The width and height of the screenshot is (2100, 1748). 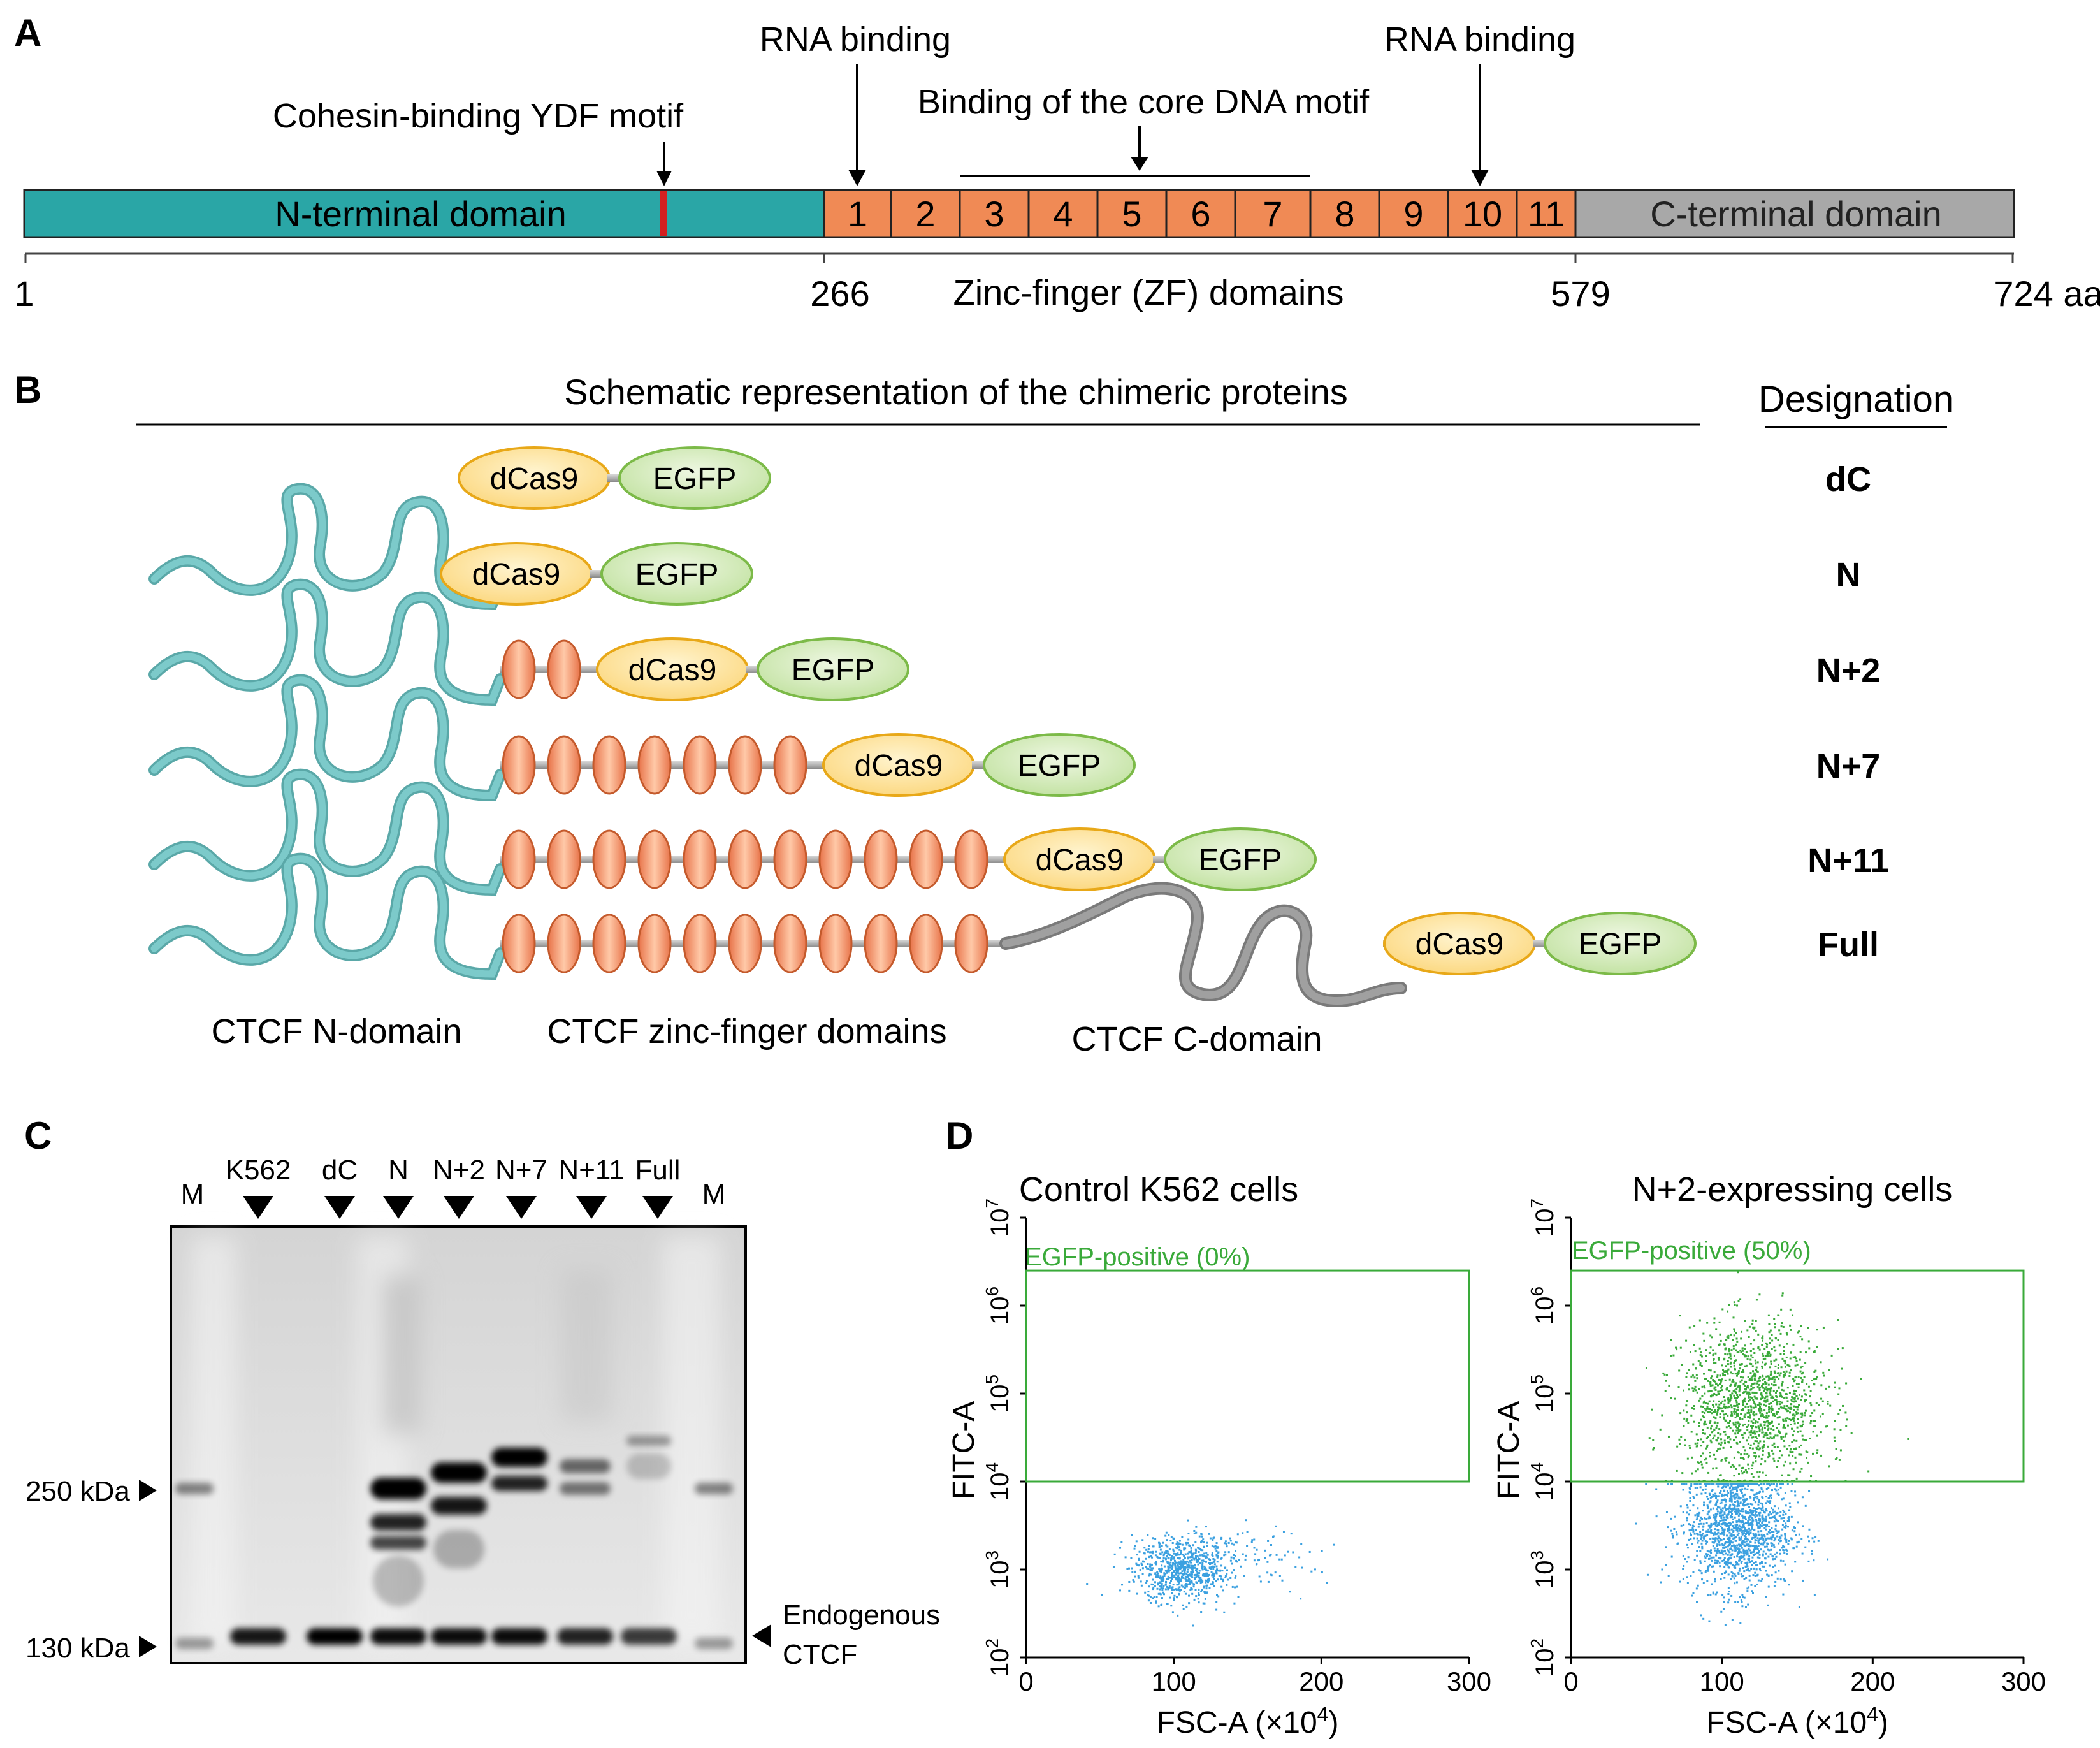 I want to click on marker-label-250: 250 kDa, so click(x=77, y=1491).